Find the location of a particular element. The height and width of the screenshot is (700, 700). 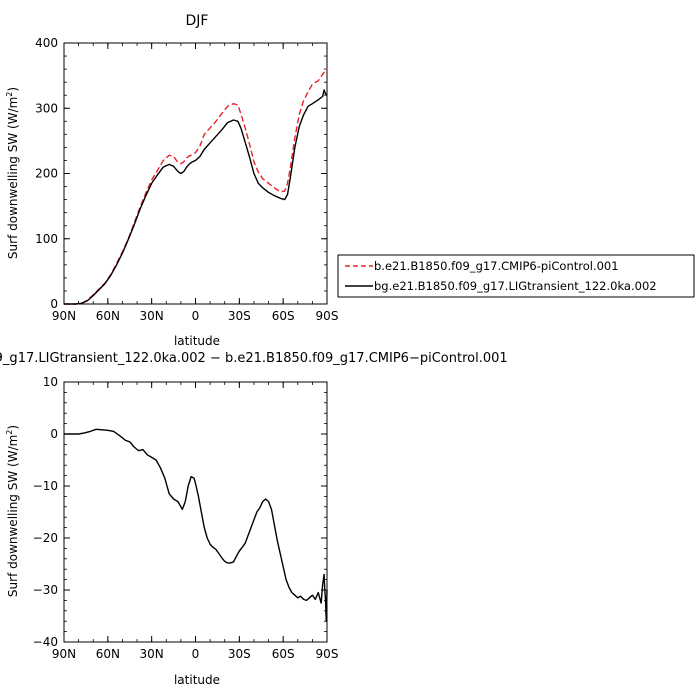

legend-box is located at coordinates (516, 276).